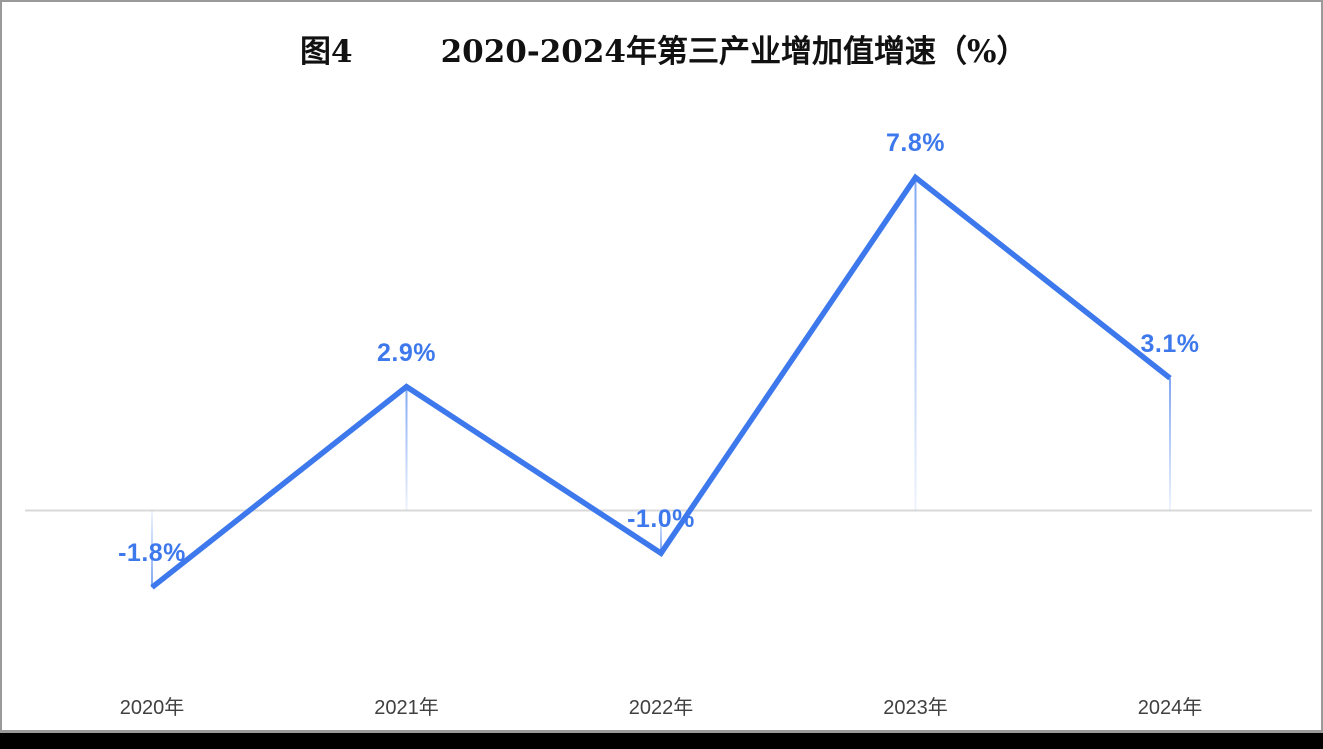 This screenshot has height=749, width=1323. Describe the element at coordinates (915, 143) in the screenshot. I see `value-label-2023年: 7.8%` at that location.